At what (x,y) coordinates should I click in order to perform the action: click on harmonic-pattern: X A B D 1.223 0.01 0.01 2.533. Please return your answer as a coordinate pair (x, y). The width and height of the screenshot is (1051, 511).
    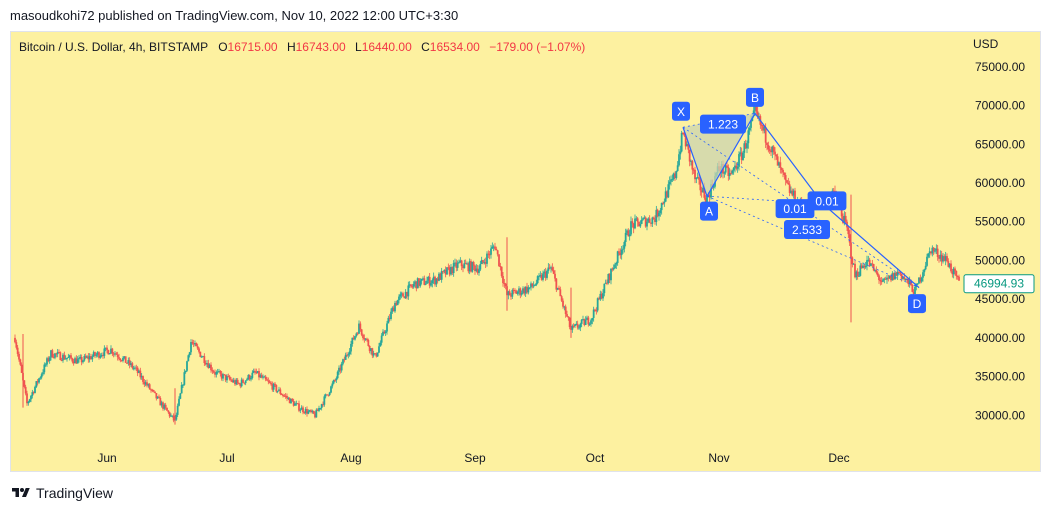
    Looking at the image, I should click on (799, 200).